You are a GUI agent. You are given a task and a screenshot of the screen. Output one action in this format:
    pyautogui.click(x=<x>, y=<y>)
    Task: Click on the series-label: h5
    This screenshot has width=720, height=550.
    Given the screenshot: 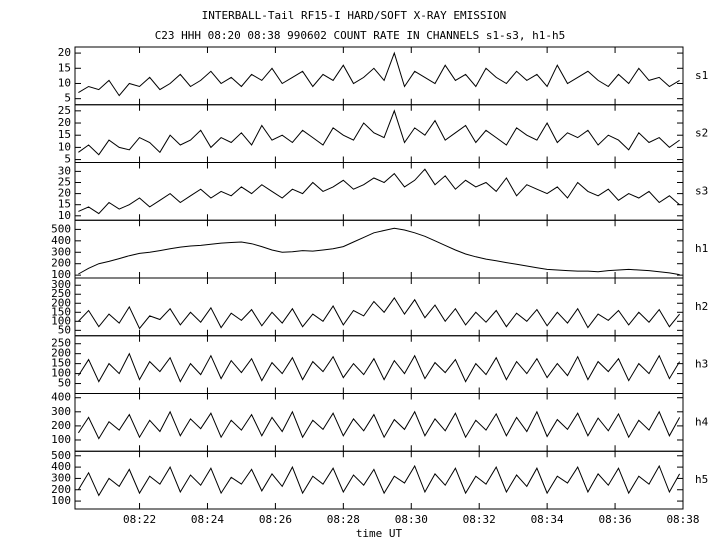 What is the action you would take?
    pyautogui.click(x=701, y=479)
    